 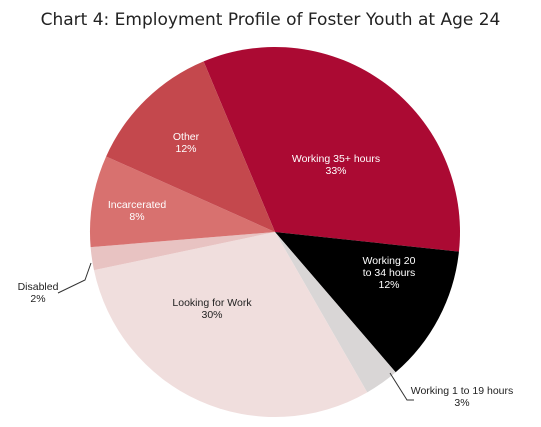 What do you see at coordinates (182, 202) in the screenshot?
I see `pie-slice-incarcerated` at bounding box center [182, 202].